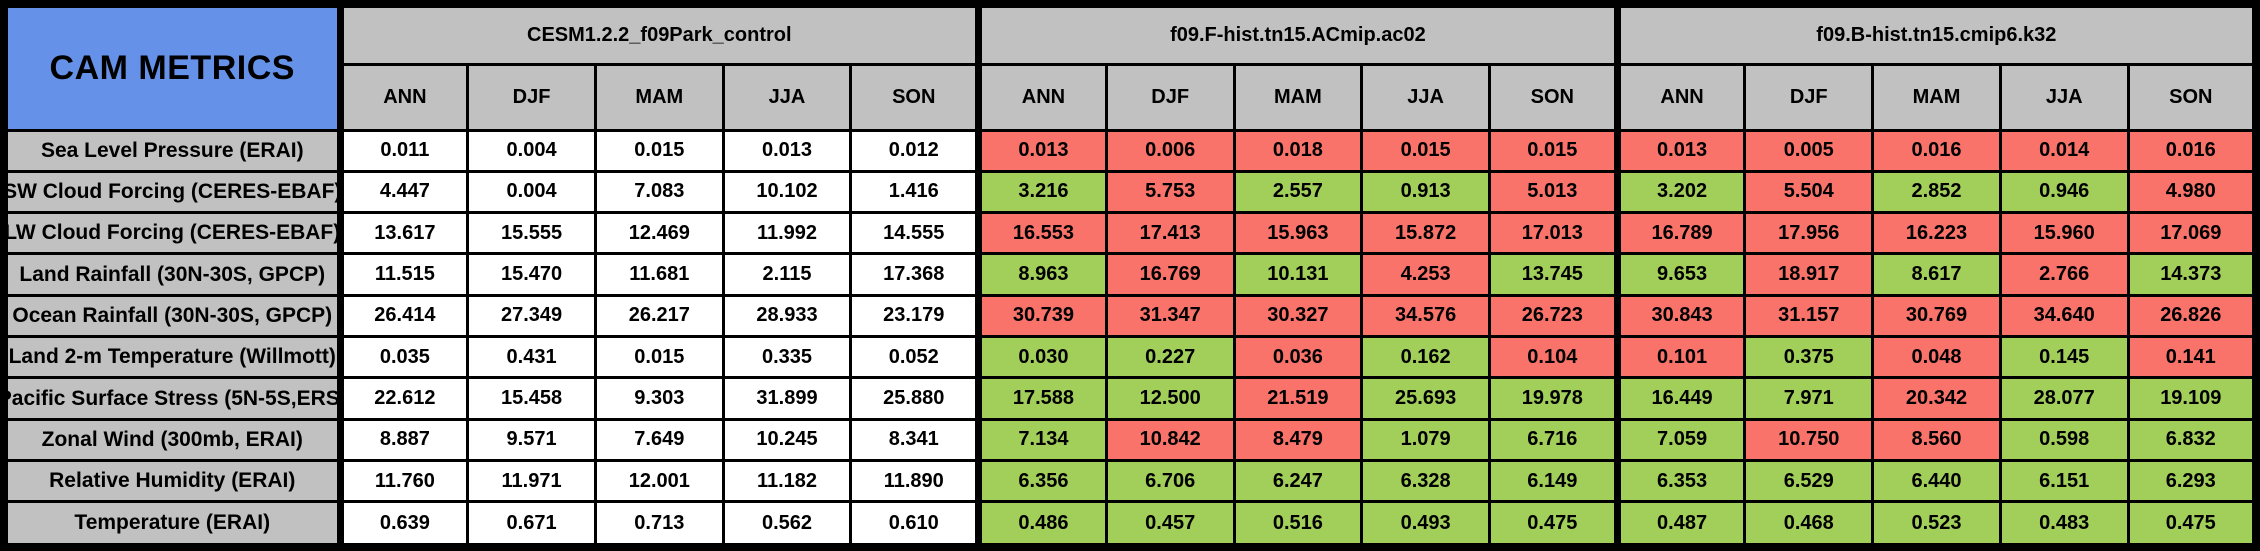  Describe the element at coordinates (1680, 192) in the screenshot. I see `value-cell: 3.202` at that location.